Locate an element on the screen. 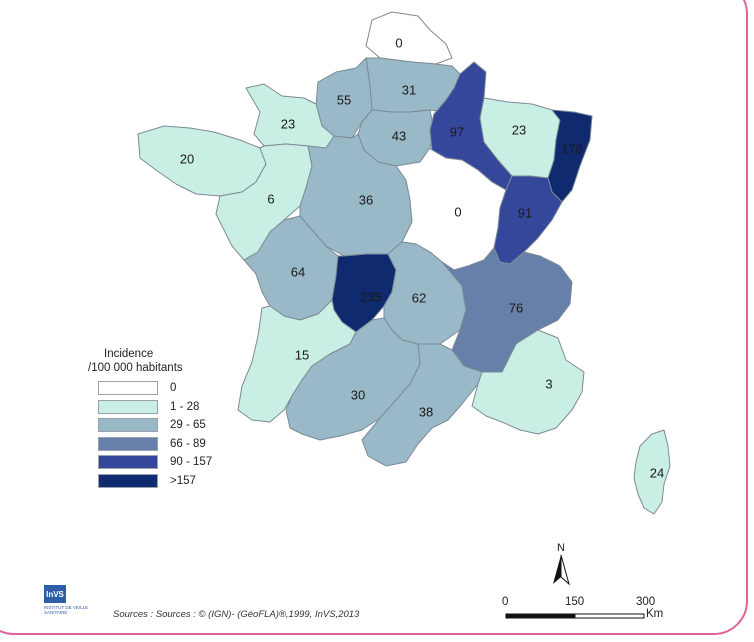 This screenshot has height=642, width=754. region-value-corse: 24 is located at coordinates (657, 472).